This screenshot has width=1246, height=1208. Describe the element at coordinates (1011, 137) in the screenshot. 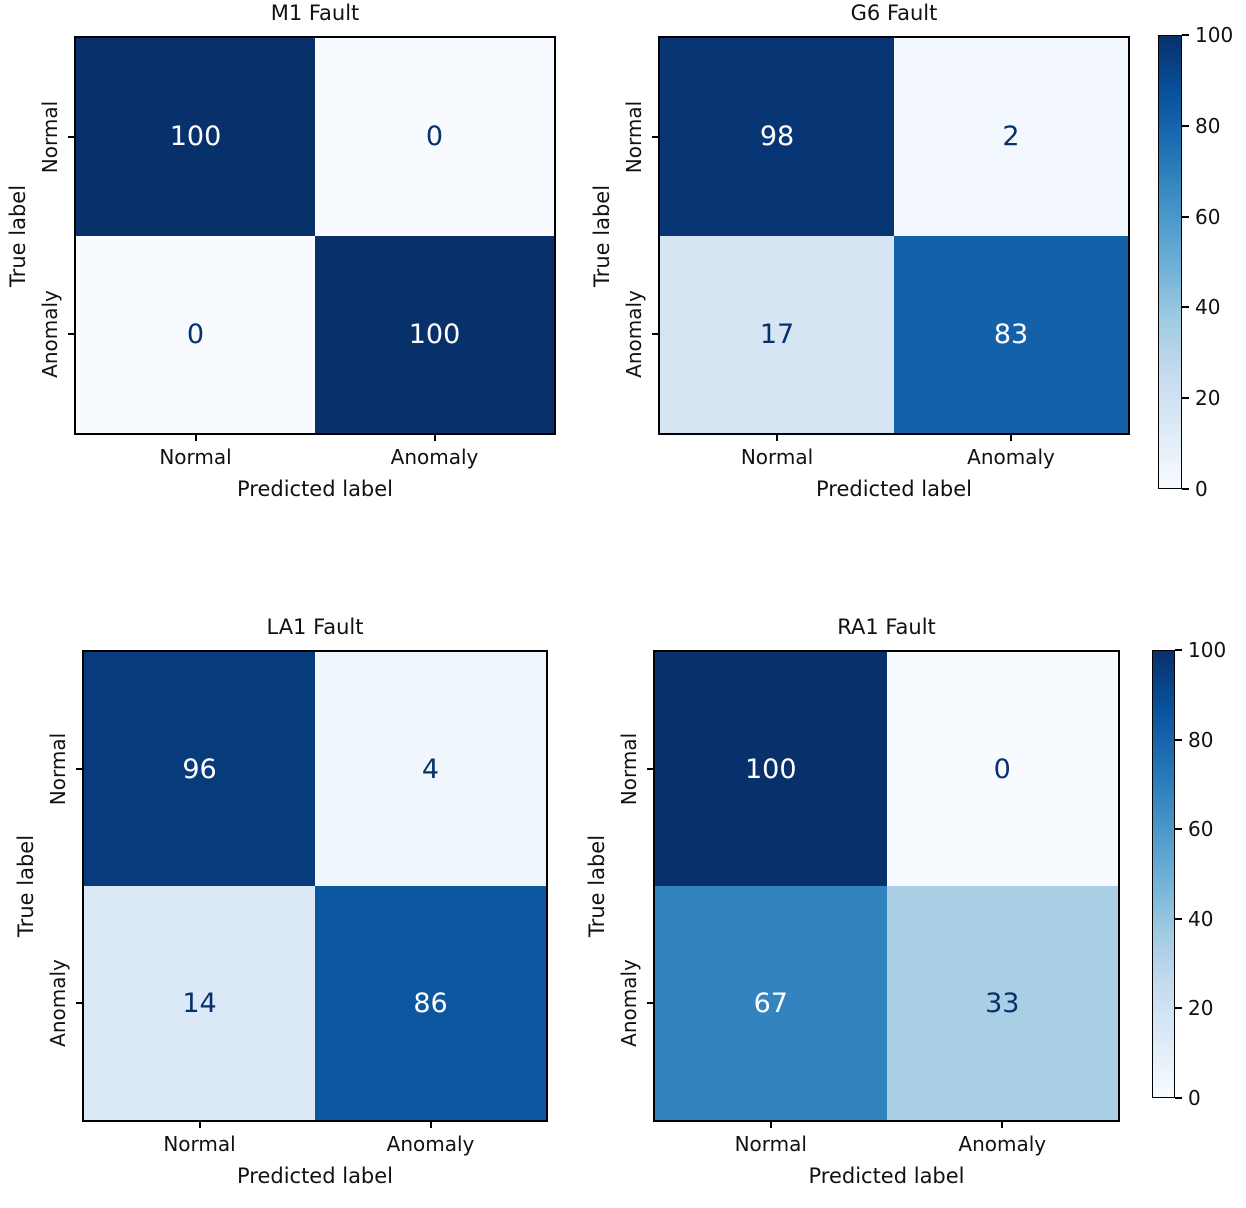

I see `matrix-cell-true-normal-pred-anomaly: 2` at that location.